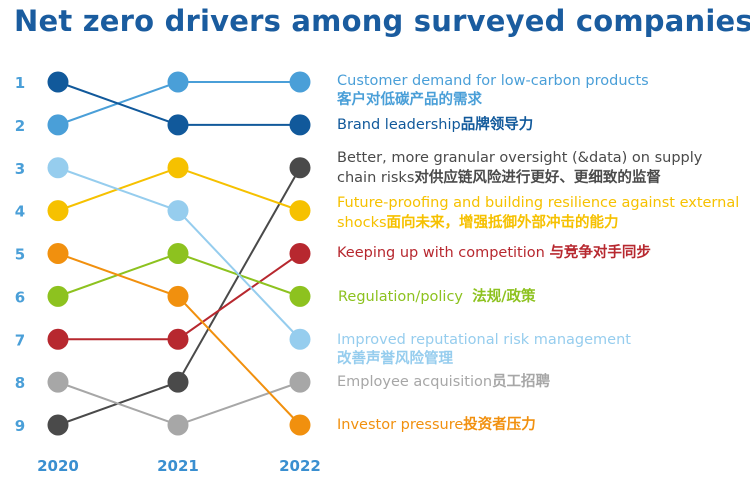 This screenshot has width=750, height=481. I want to click on legend-label-cn: 客户对低碳产品的需求, so click(409, 100).